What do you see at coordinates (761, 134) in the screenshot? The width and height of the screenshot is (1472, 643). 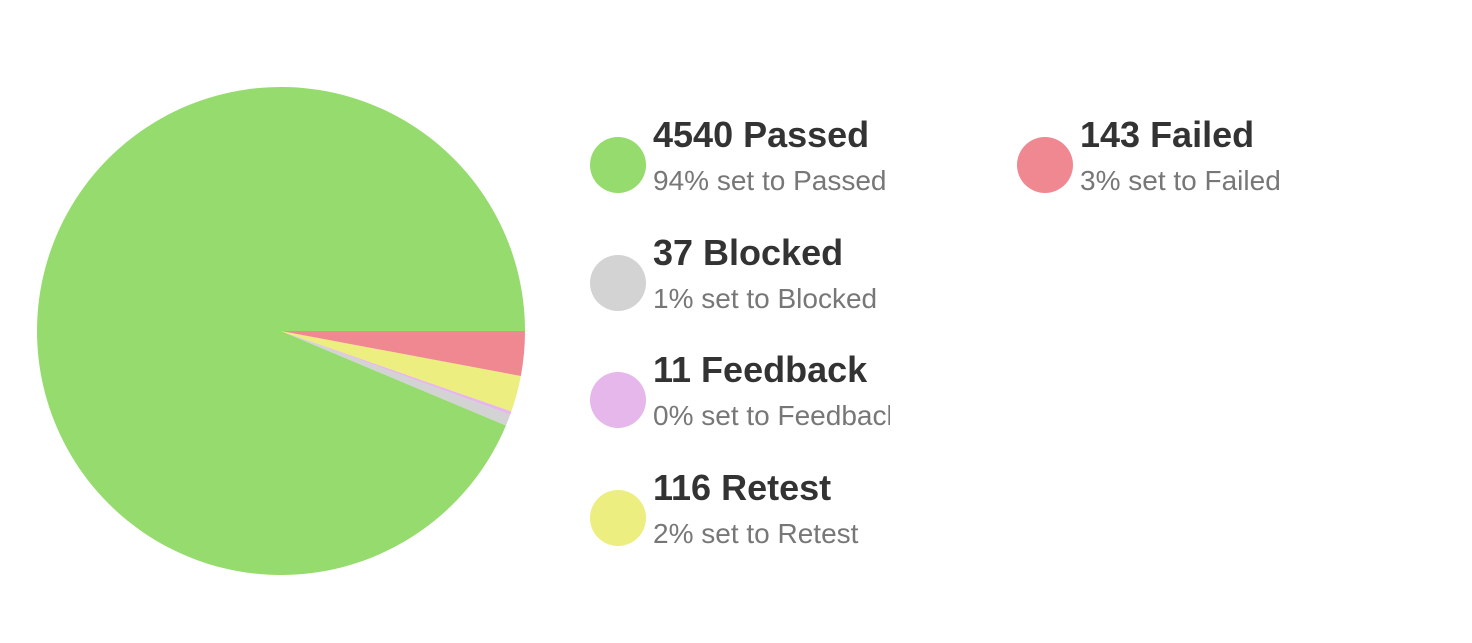 I see `legend-label: 4540 Passed` at bounding box center [761, 134].